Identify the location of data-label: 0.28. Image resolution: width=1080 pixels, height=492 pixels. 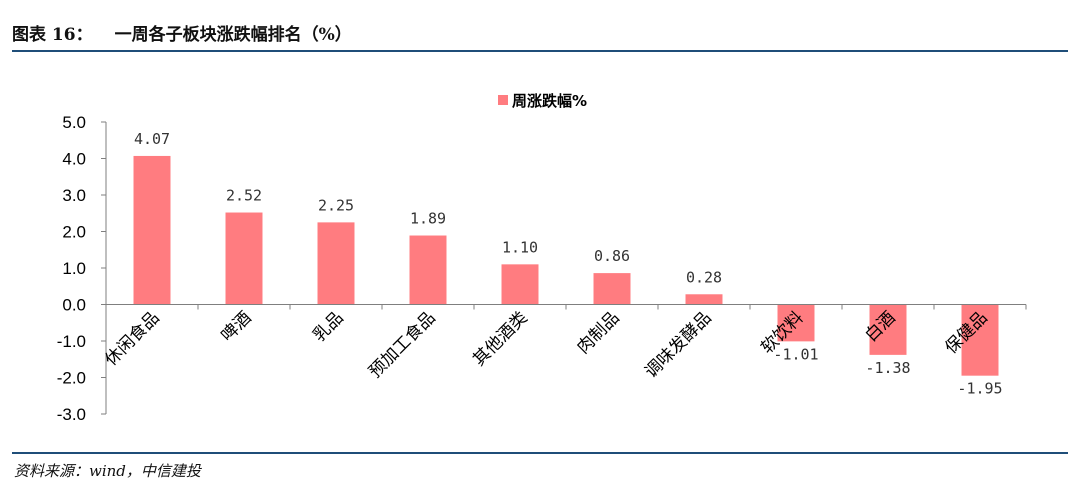
(704, 277).